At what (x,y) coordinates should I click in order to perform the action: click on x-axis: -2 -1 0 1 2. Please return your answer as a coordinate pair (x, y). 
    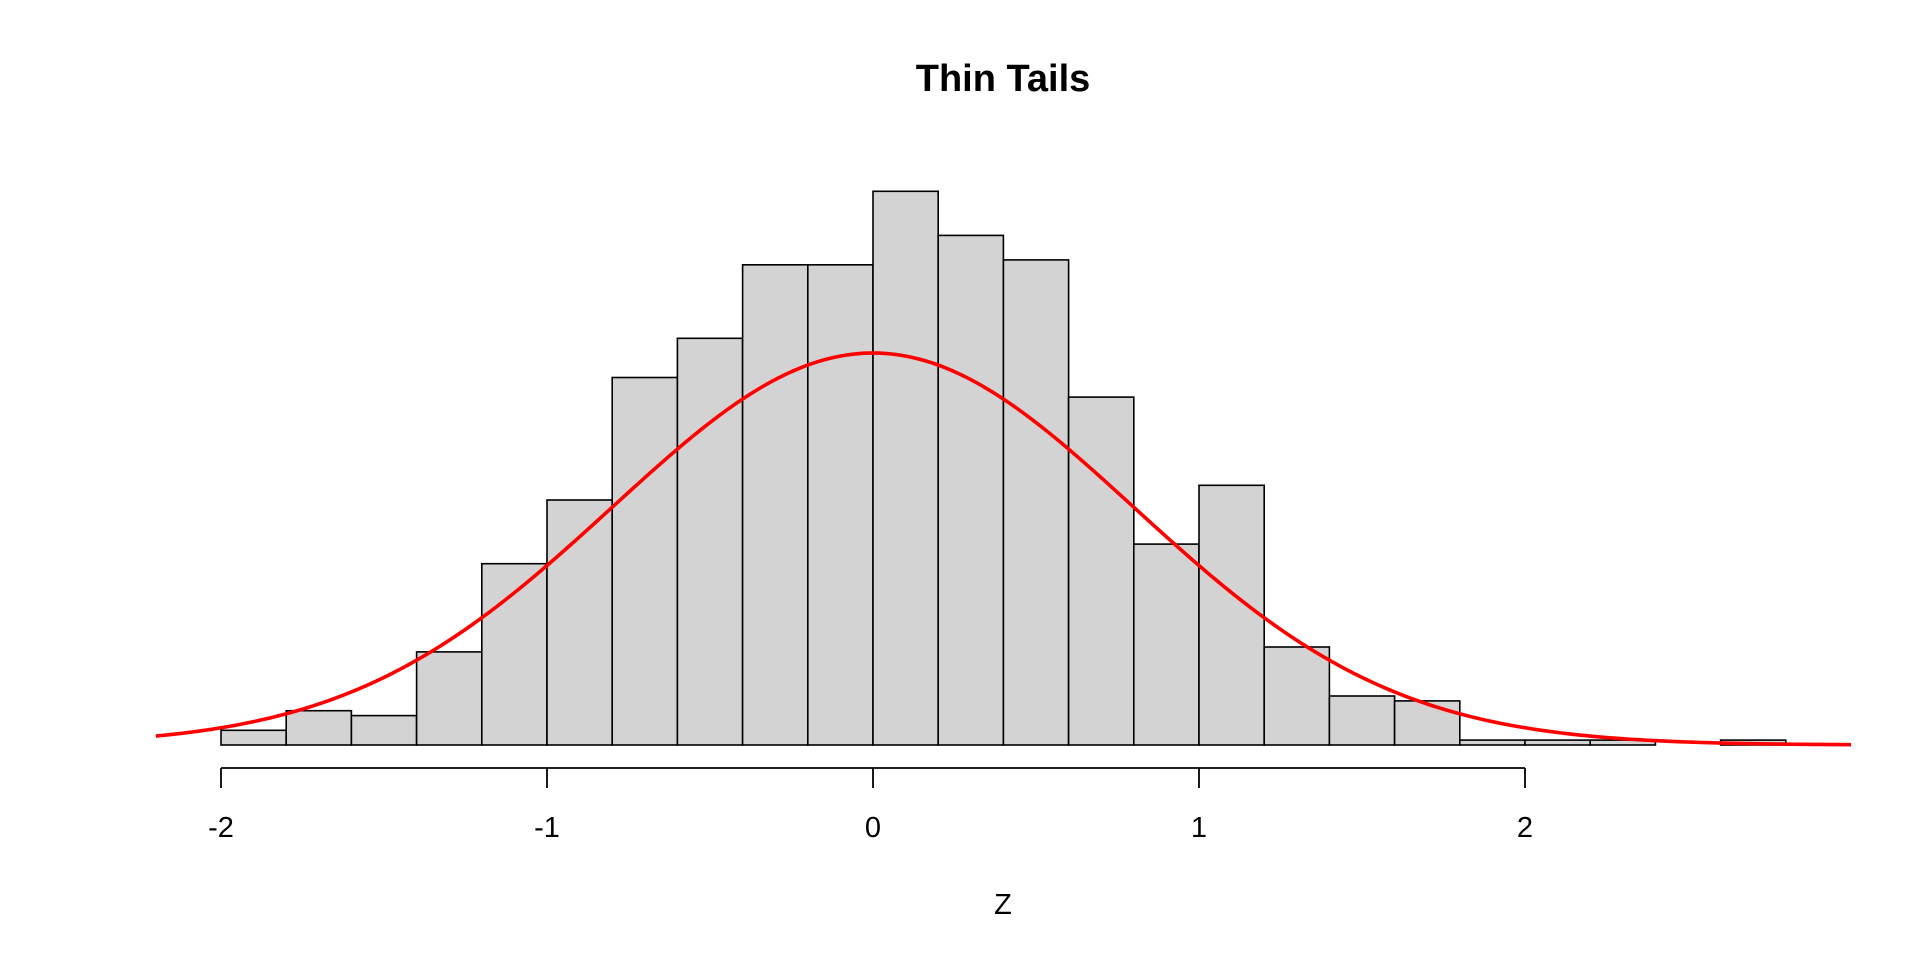
    Looking at the image, I should click on (870, 805).